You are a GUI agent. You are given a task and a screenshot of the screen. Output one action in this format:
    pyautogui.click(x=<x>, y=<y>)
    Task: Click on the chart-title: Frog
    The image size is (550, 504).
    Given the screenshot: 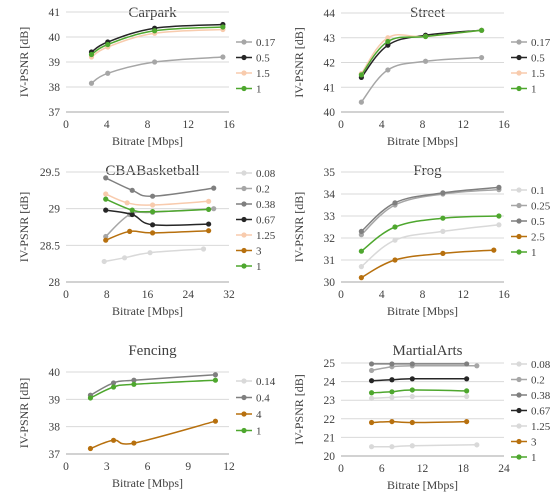 What is the action you would take?
    pyautogui.click(x=427, y=171)
    